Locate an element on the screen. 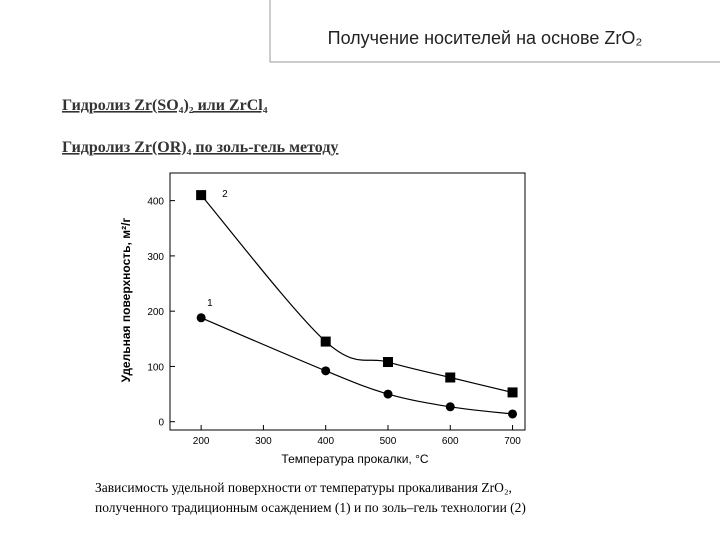  x-tick-label: 700 is located at coordinates (512, 441).